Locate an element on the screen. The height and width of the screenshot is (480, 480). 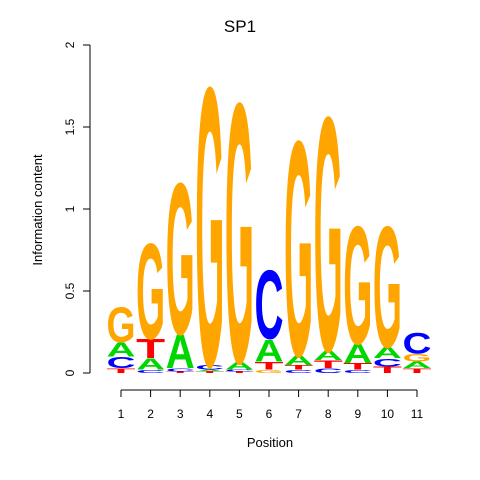
x-tick-label: 1 is located at coordinates (121, 414).